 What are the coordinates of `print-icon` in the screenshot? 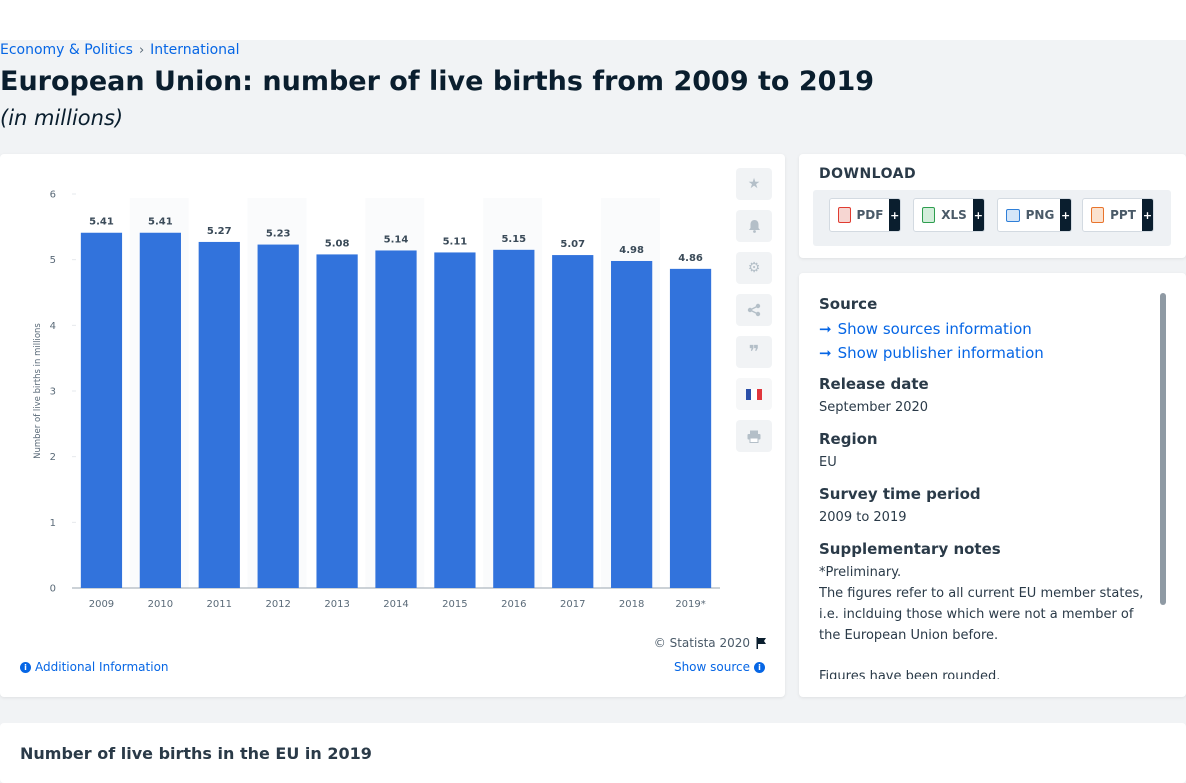 It's located at (754, 436).